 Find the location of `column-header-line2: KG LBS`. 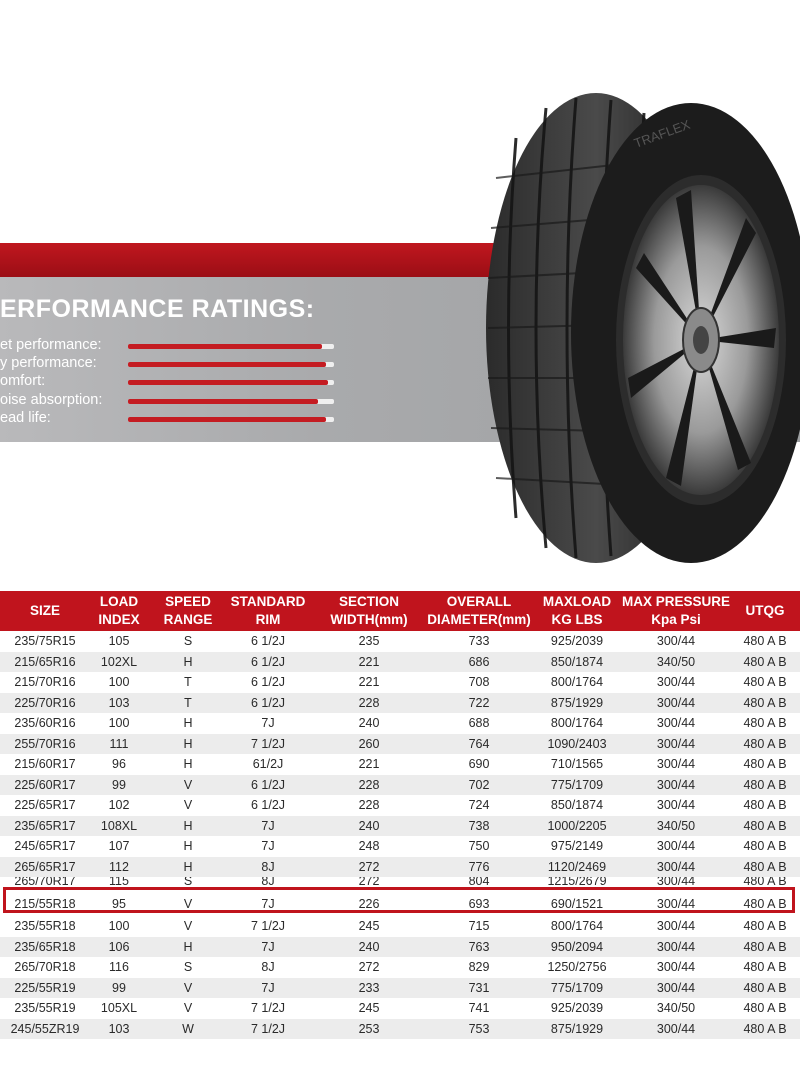

column-header-line2: KG LBS is located at coordinates (577, 619).